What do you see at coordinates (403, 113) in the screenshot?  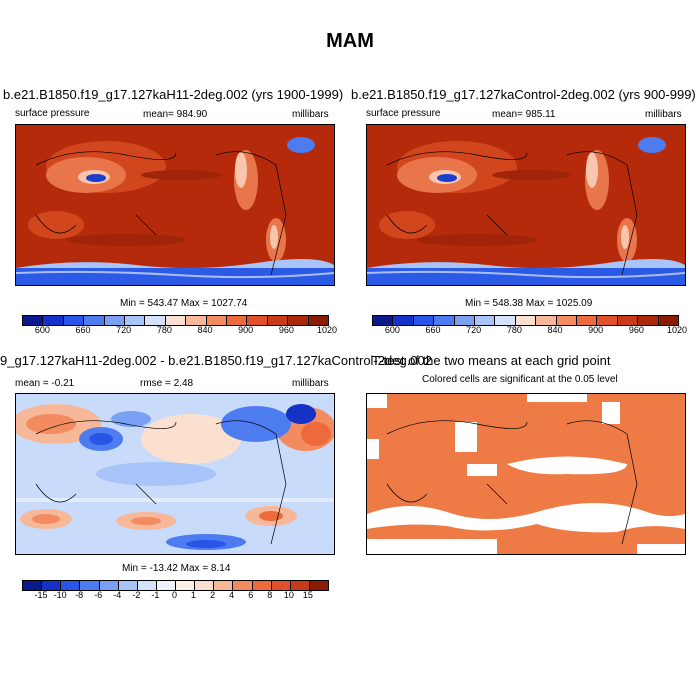 I see `panel2-variable-label: surface pressure` at bounding box center [403, 113].